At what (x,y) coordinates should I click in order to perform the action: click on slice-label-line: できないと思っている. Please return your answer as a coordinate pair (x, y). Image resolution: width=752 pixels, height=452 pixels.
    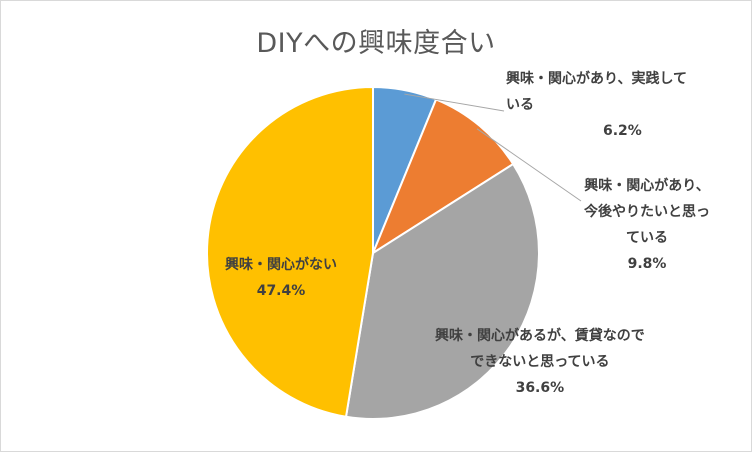
    Looking at the image, I should click on (540, 362).